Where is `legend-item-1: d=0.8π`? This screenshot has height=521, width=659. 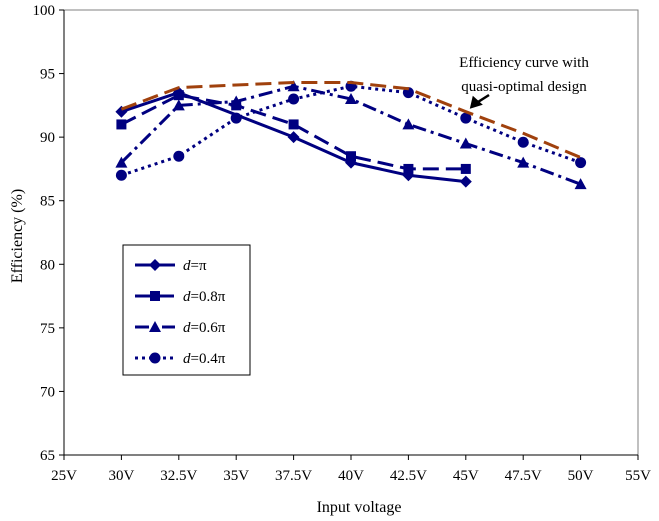
legend-item-1: d=0.8π is located at coordinates (180, 297).